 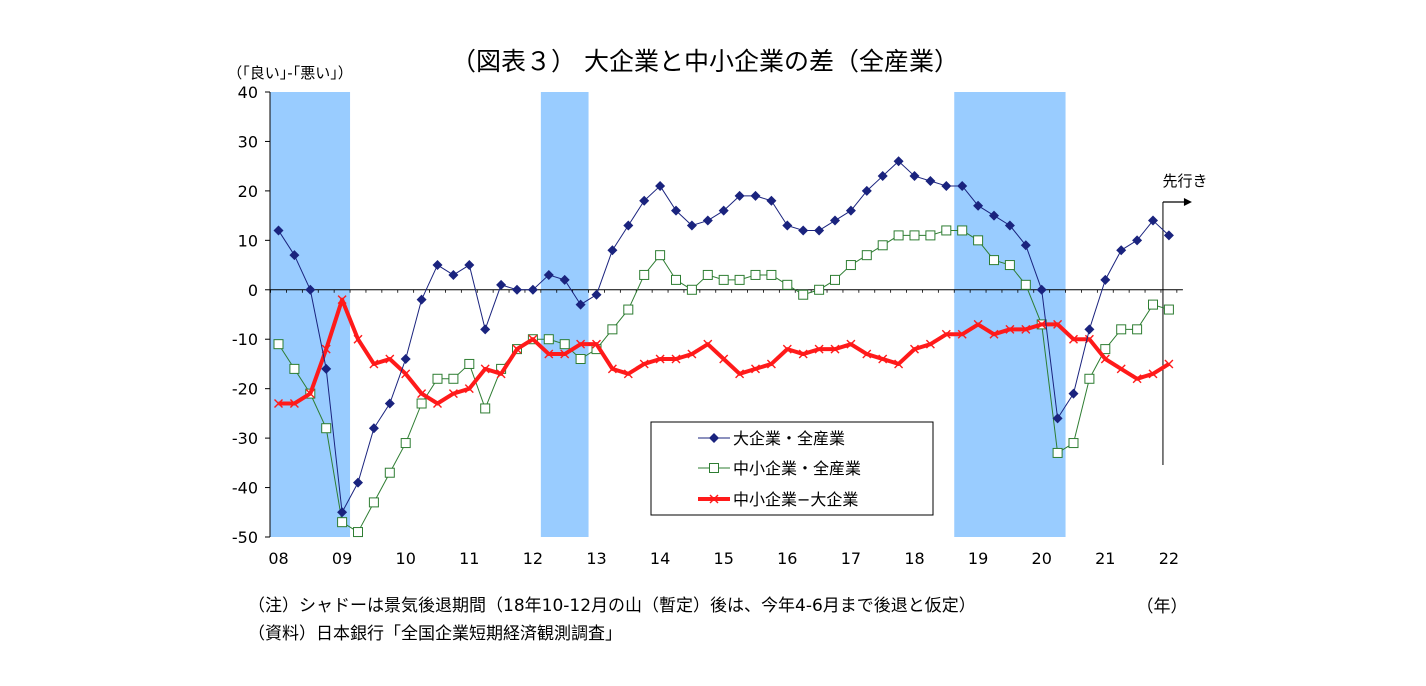 I want to click on x-tick-label: 16, so click(x=787, y=558).